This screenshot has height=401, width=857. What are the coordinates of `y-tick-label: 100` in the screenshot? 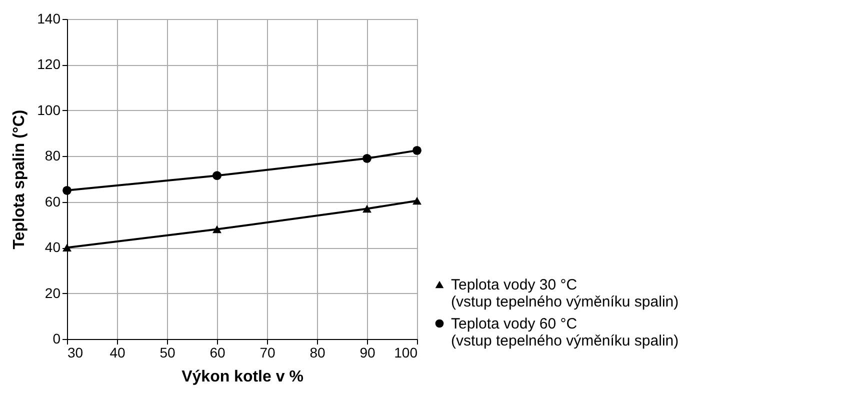 It's located at (49, 110).